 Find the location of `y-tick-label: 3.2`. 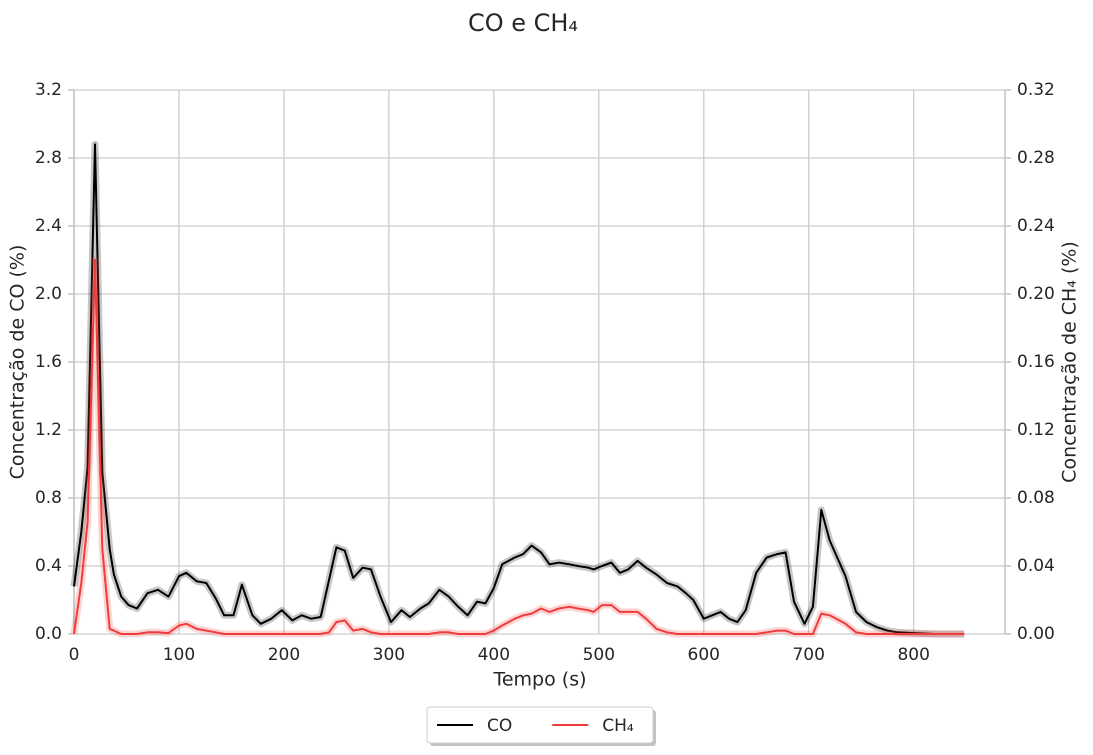

y-tick-label: 3.2 is located at coordinates (48, 90).